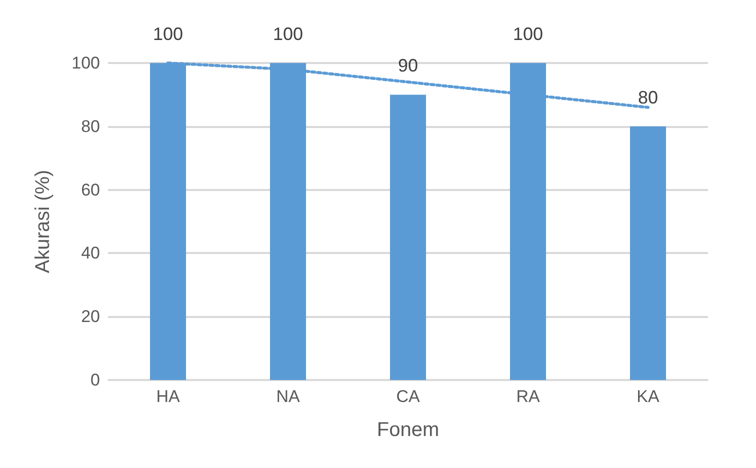  Describe the element at coordinates (408, 66) in the screenshot. I see `data-label: 90` at that location.